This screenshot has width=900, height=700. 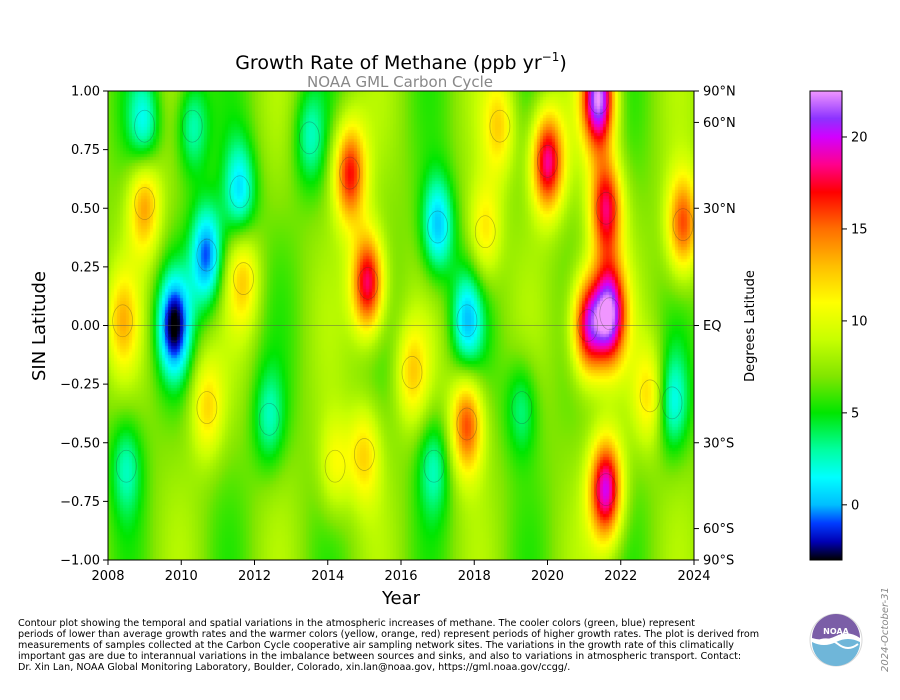 I want to click on noaa-logo: NOAA, so click(x=836, y=640).